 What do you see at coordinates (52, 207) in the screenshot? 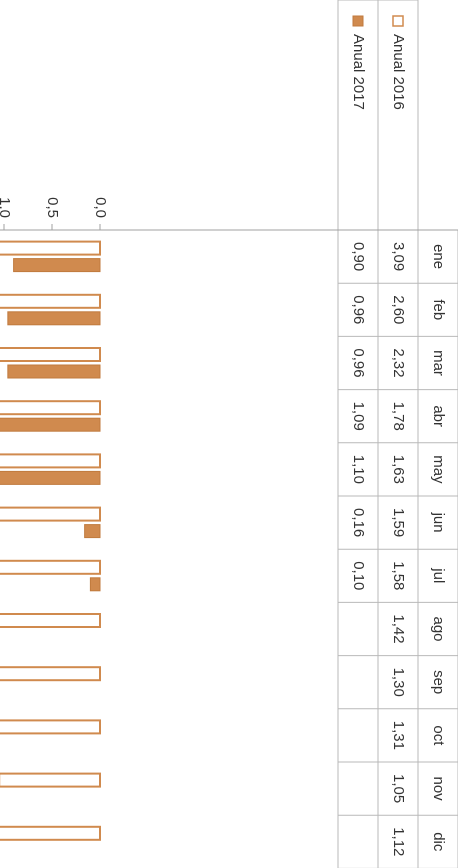
I see `y-tick-label: 0,5` at bounding box center [52, 207].